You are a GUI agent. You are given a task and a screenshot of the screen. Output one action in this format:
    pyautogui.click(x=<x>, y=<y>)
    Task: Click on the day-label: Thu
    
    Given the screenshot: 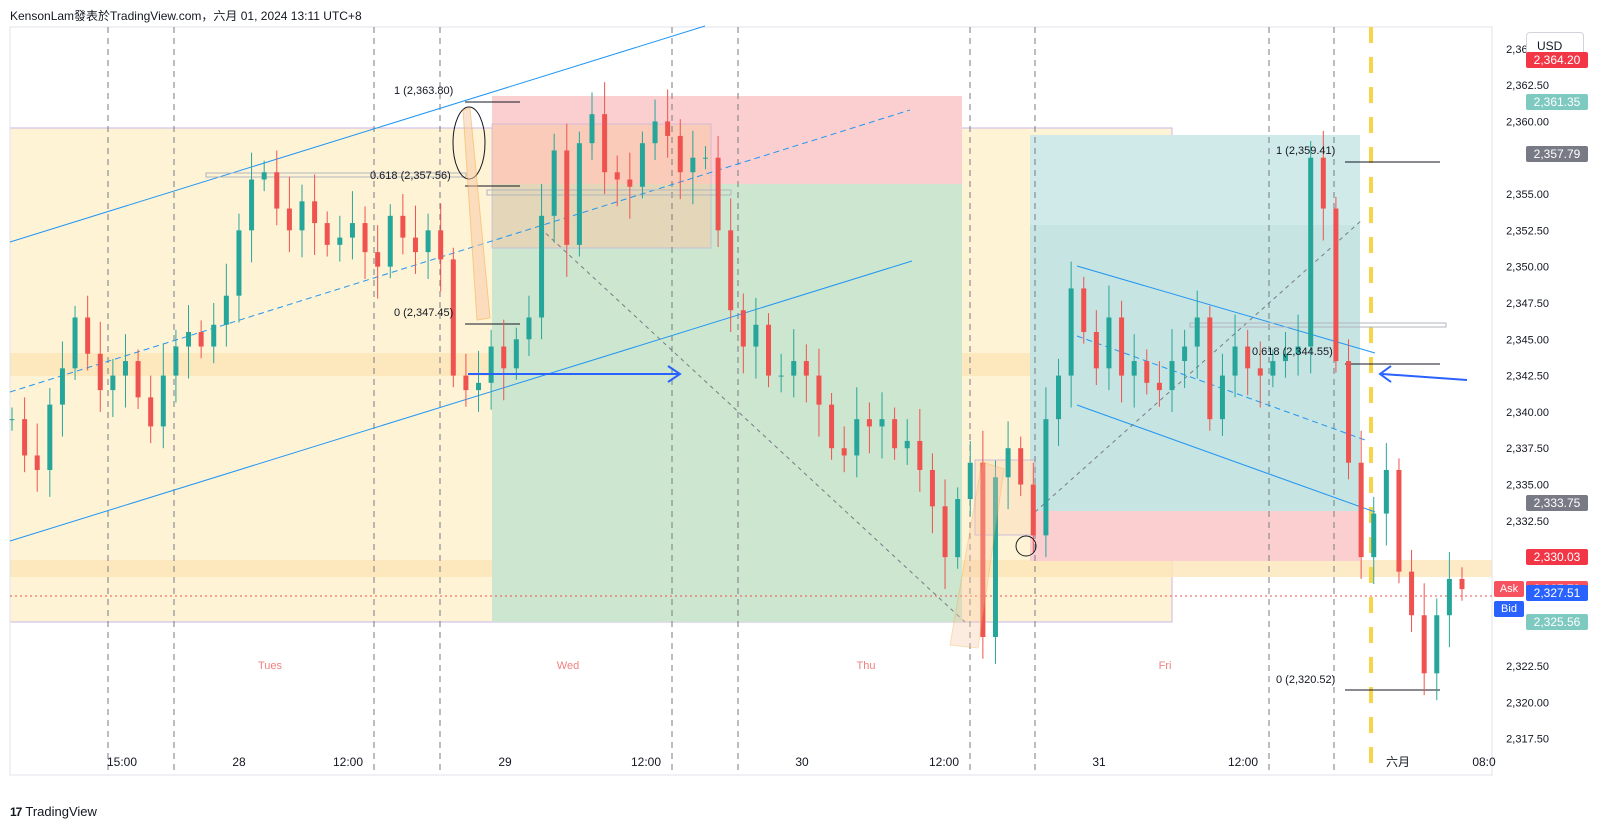 What is the action you would take?
    pyautogui.click(x=866, y=666)
    